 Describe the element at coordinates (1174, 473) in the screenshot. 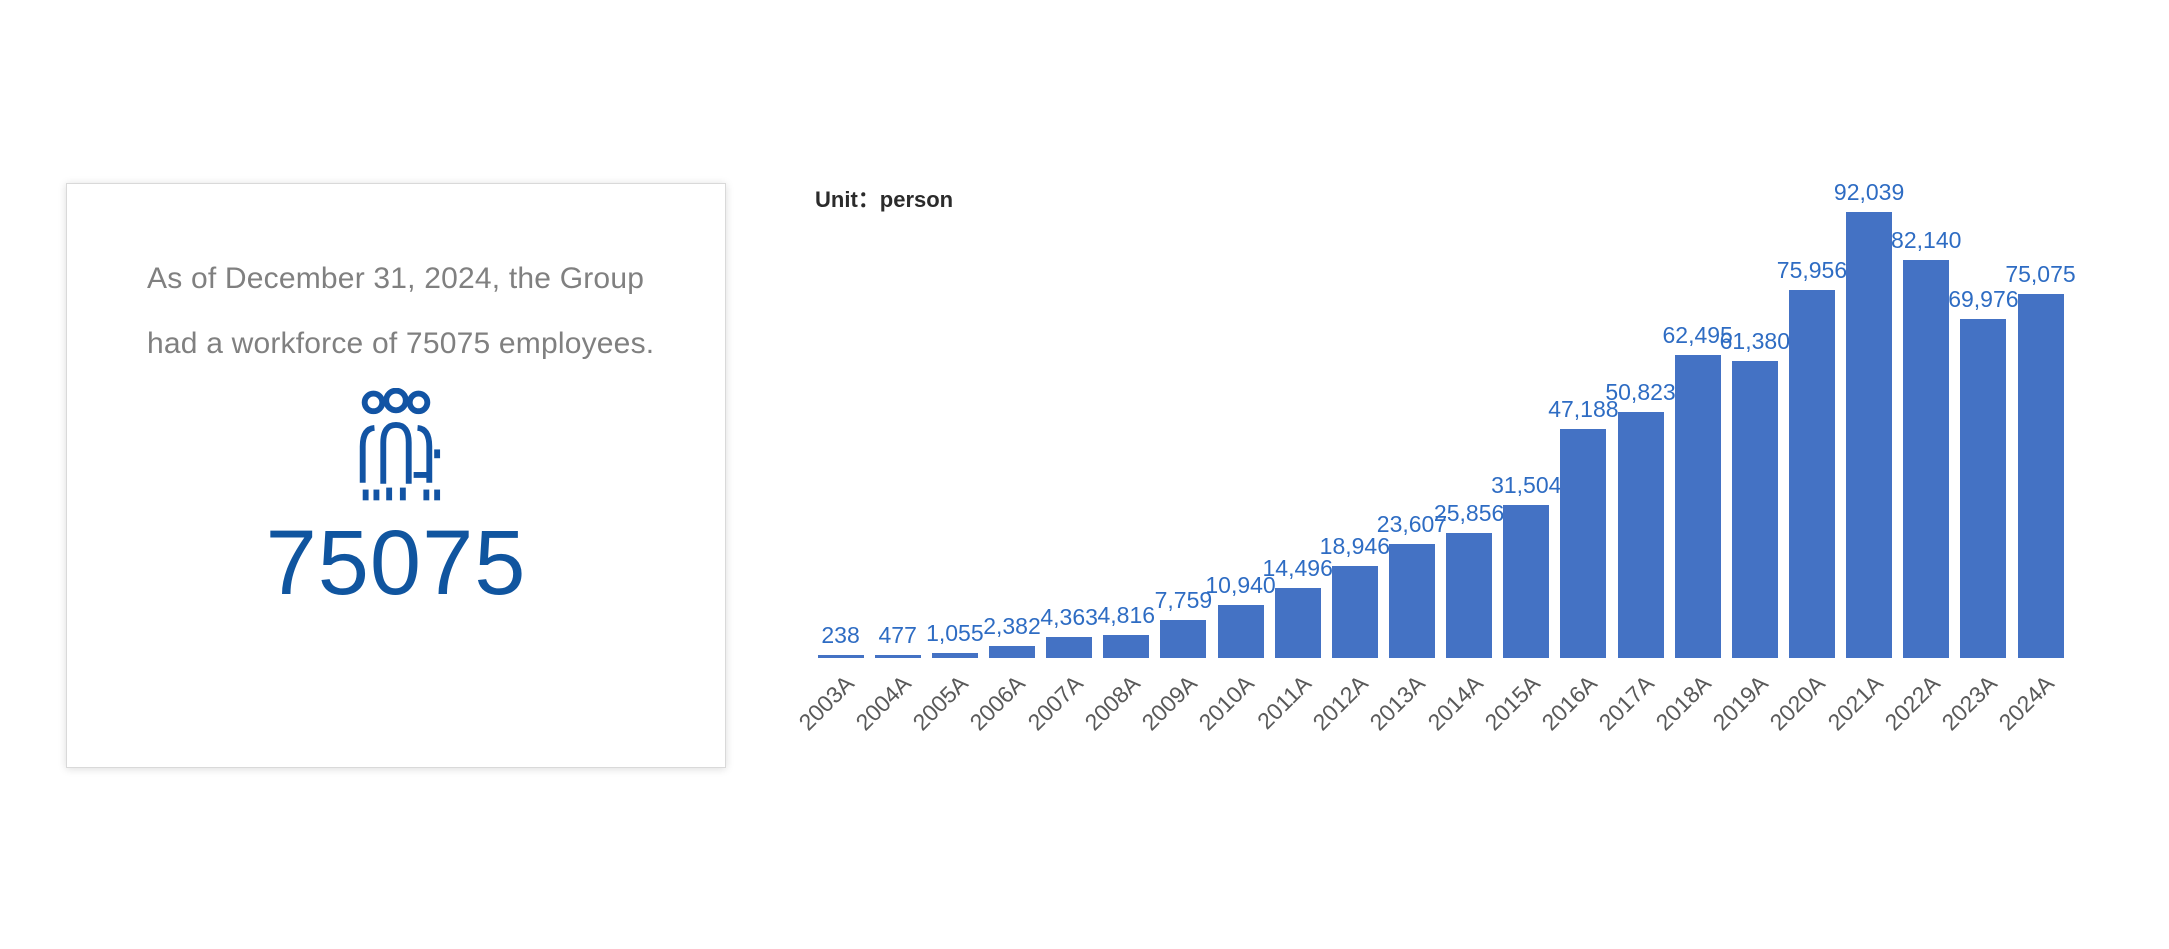

I see `bar-column: 7,759 2009A` at that location.